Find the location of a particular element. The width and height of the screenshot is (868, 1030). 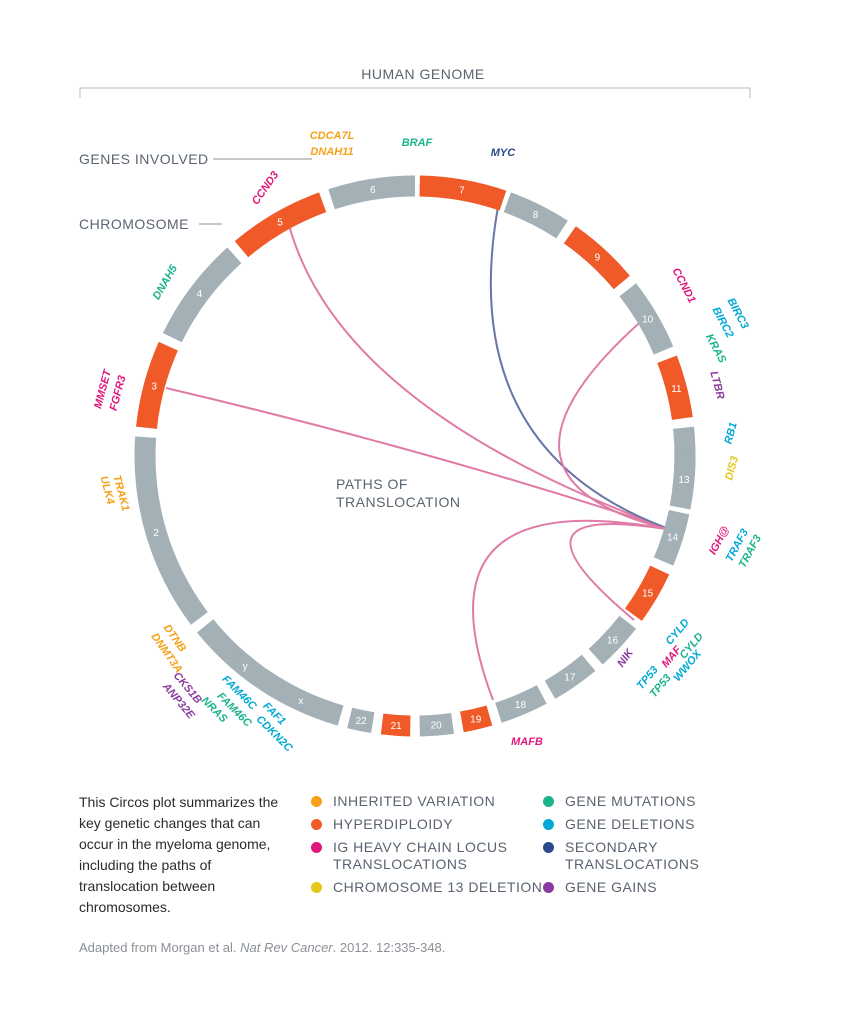

legend-label: IG HEAVY CHAIN LOCUS TRANSLOCATIONS is located at coordinates (420, 855).